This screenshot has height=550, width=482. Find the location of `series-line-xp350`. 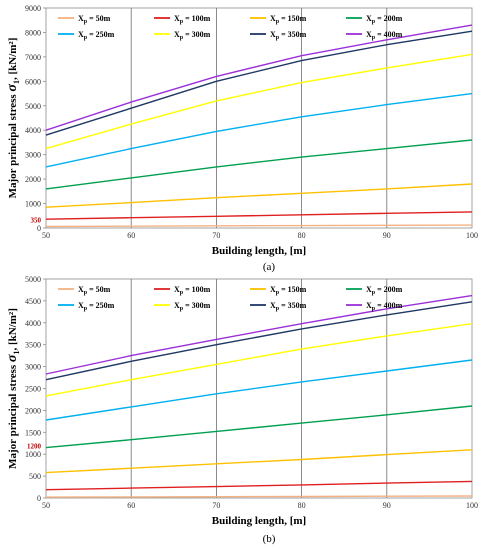

series-line-xp350 is located at coordinates (259, 341).